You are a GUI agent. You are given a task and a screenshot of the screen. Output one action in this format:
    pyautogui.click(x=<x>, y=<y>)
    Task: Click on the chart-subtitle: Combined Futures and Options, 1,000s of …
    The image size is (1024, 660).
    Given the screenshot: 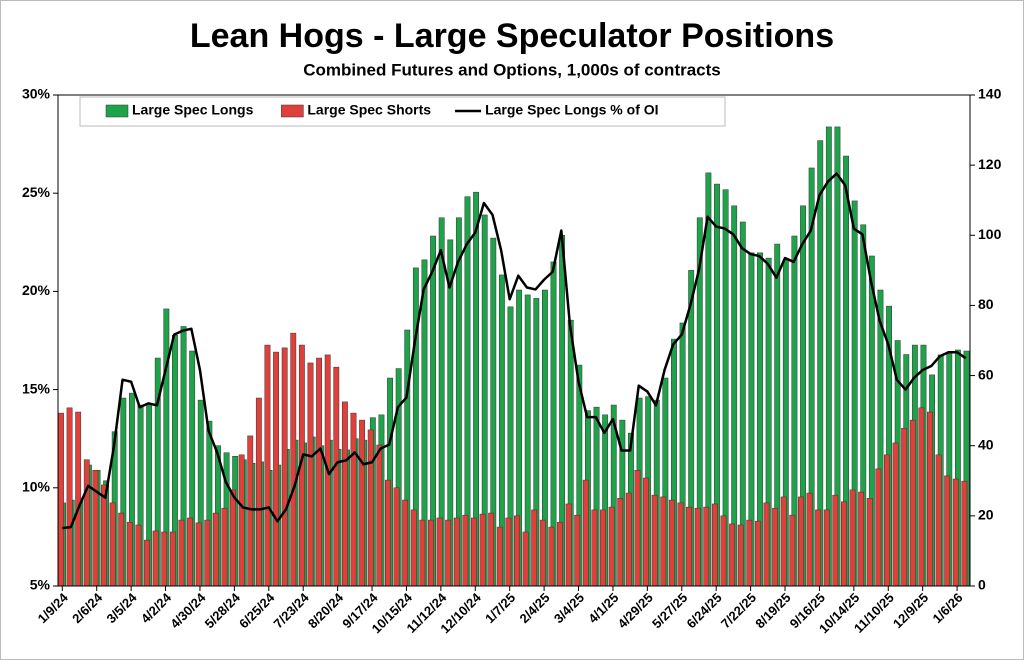 What is the action you would take?
    pyautogui.click(x=512, y=69)
    